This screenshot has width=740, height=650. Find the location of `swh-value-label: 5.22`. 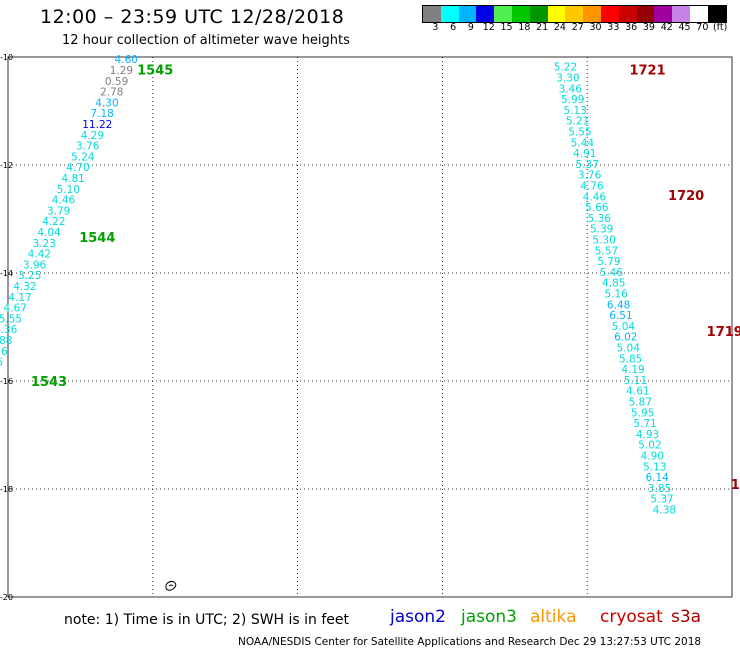

swh-value-label: 5.22 is located at coordinates (565, 68).